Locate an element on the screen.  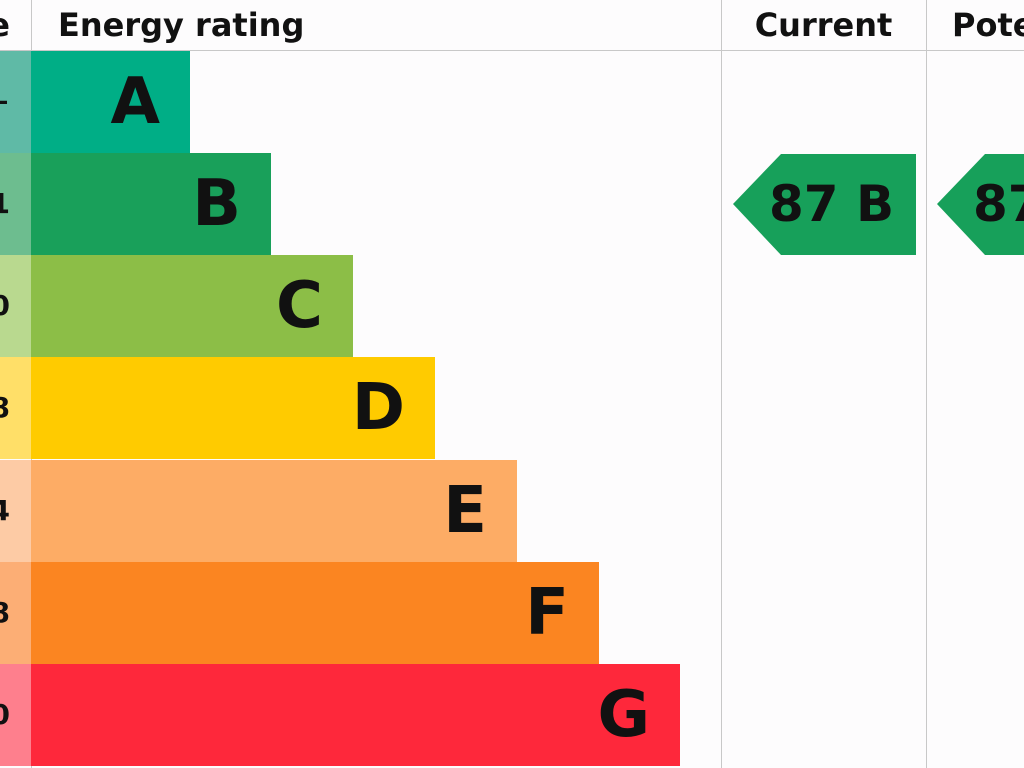
rating-bar: A is located at coordinates (110, 102).